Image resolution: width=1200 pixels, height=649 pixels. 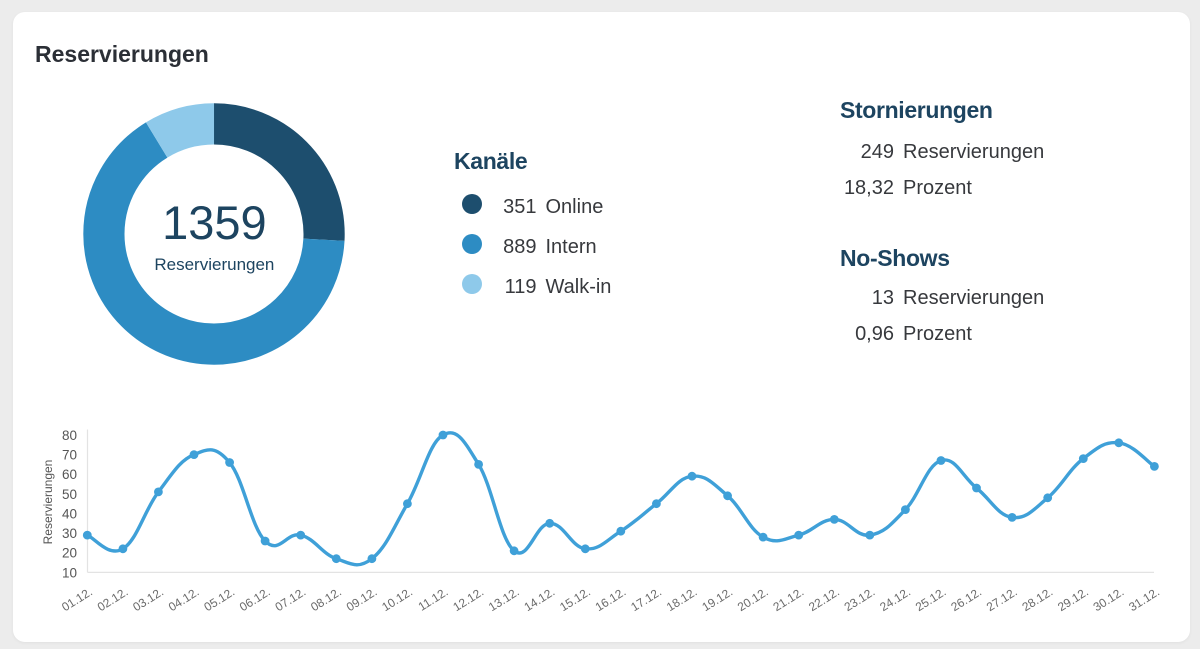 What do you see at coordinates (1002, 600) in the screenshot?
I see `svg-text: 27.12.` at bounding box center [1002, 600].